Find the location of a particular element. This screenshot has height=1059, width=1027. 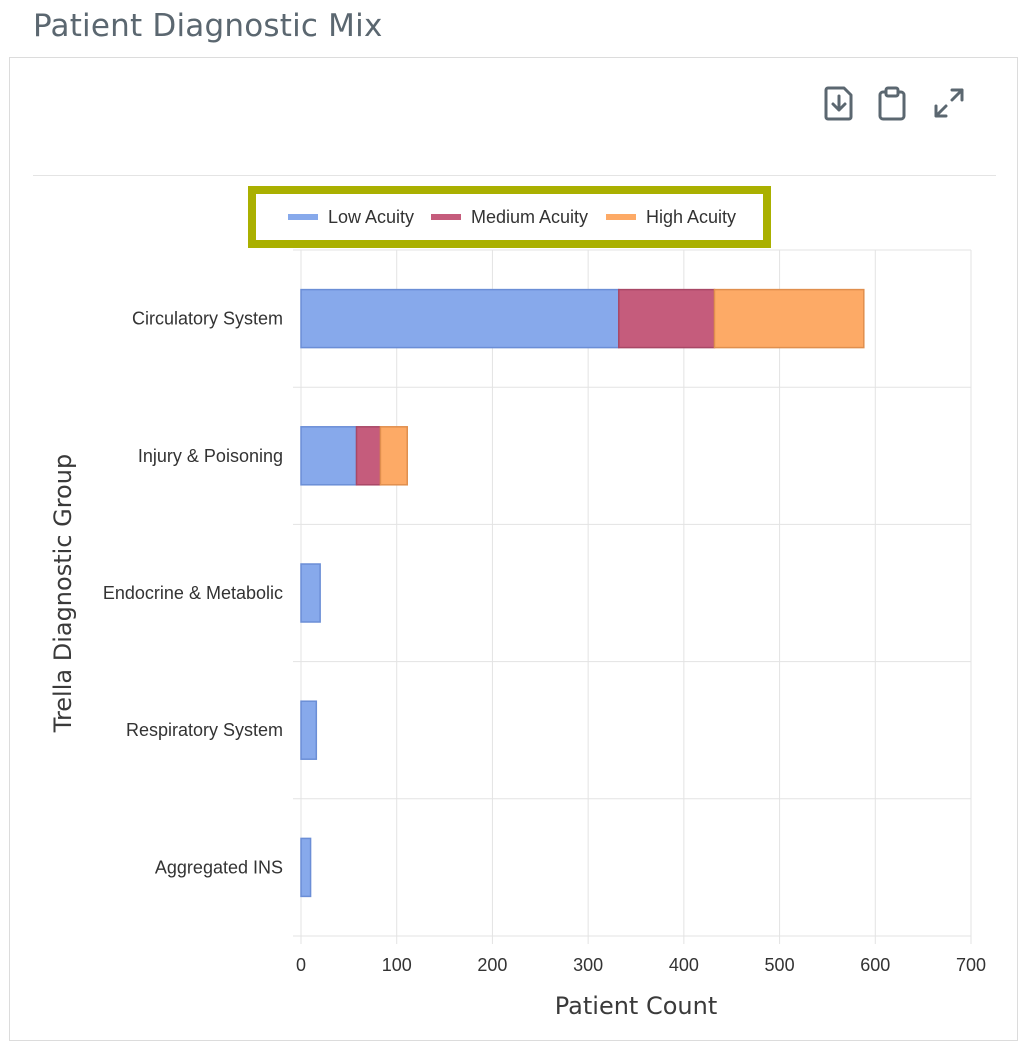

page-title: Patient Diagnostic Mix is located at coordinates (208, 26).